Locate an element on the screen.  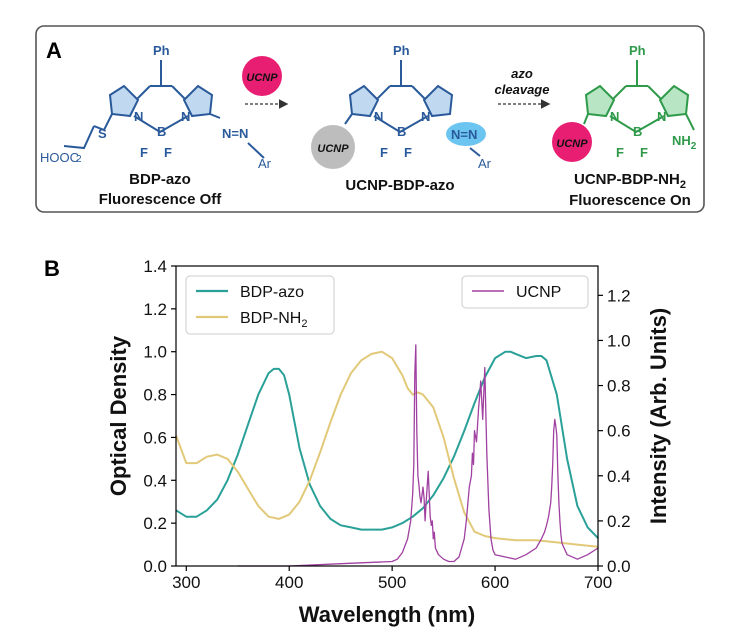
molecule-bdp-azo-labels: Ph N N B F F S 2 HOOC N=N Ar is located at coordinates (156, 107).